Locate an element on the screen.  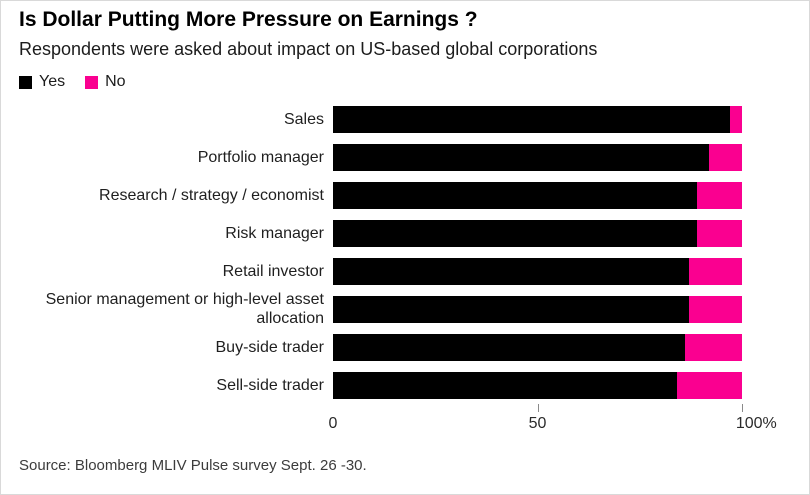
bar-row: Sales is located at coordinates (405, 119).